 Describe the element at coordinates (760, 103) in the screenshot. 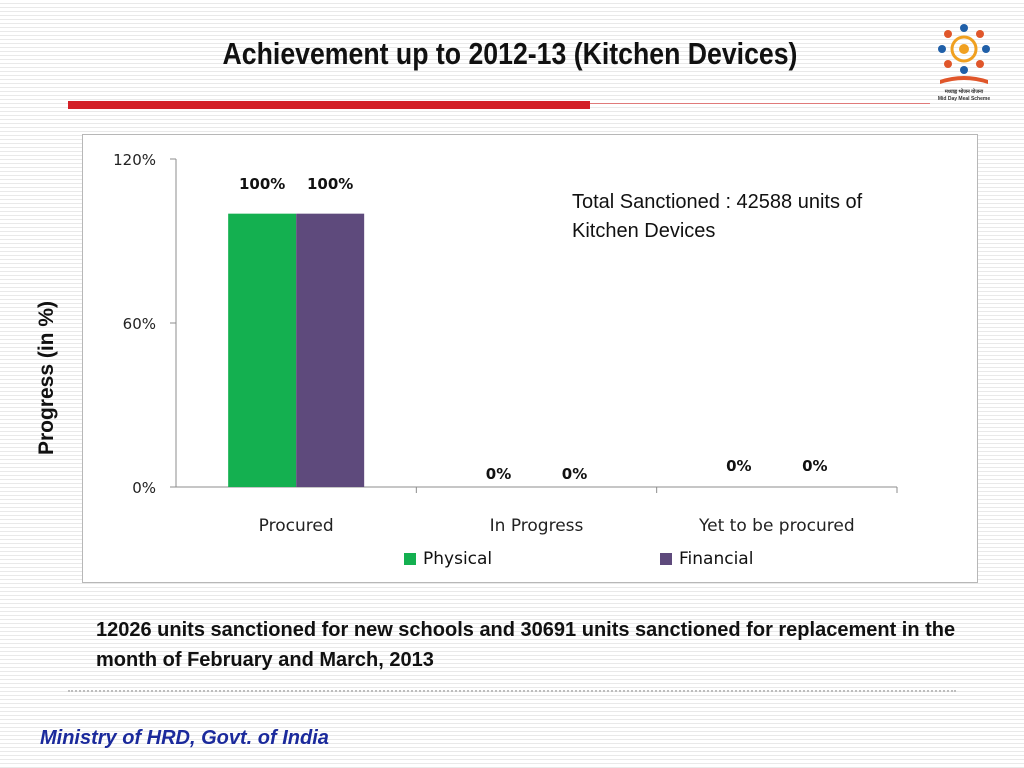

I see `title-underline-thin` at that location.